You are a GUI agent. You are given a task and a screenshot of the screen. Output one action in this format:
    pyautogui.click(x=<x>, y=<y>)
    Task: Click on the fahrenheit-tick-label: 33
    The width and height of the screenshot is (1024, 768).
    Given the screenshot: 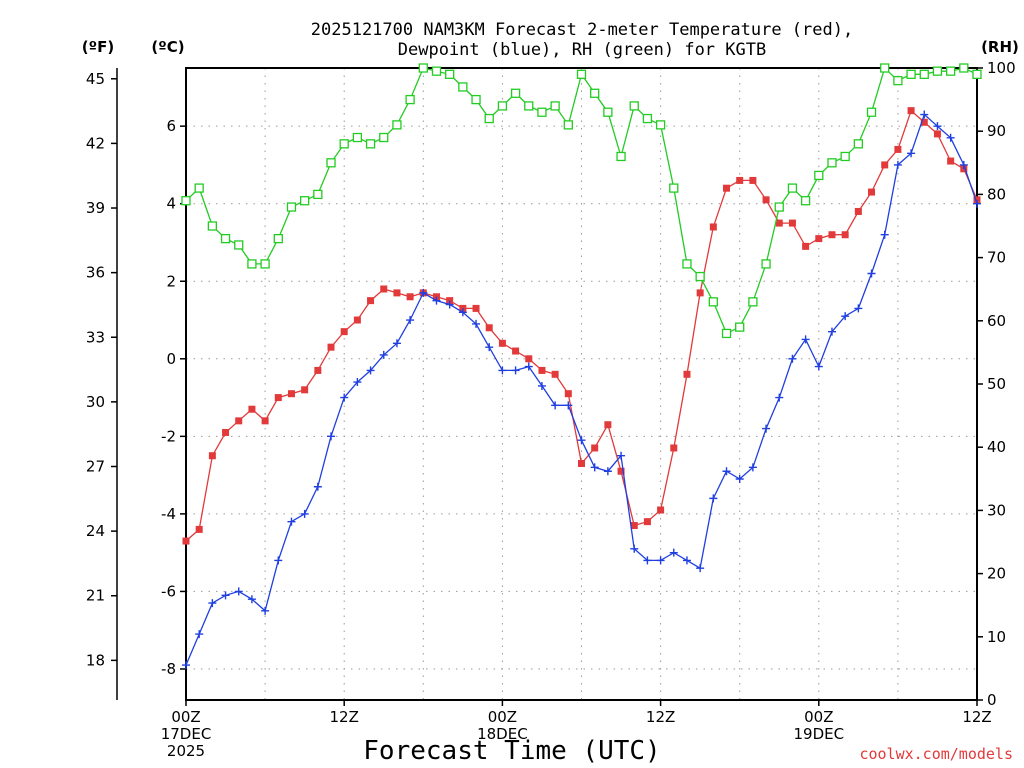 What is the action you would take?
    pyautogui.click(x=95, y=337)
    